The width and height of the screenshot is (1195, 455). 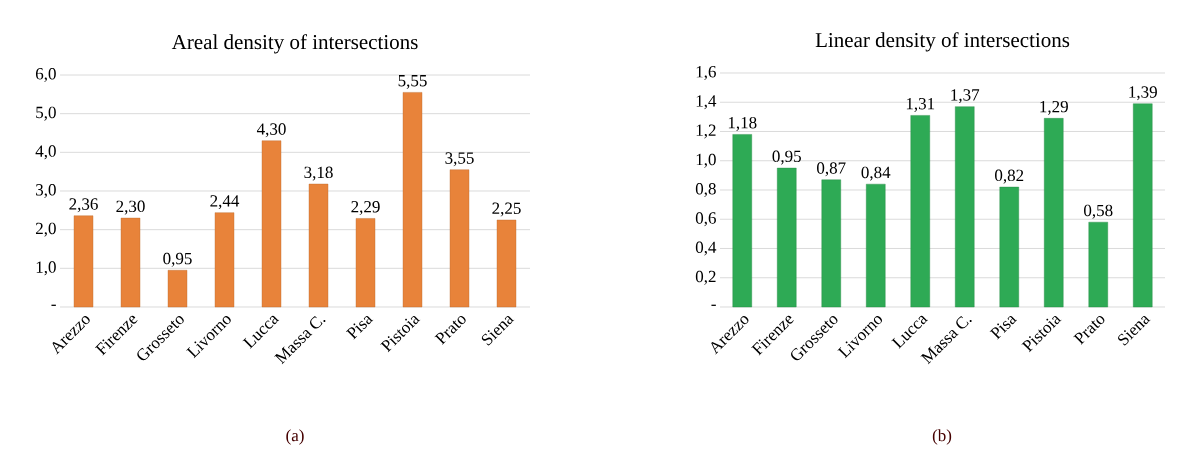 What do you see at coordinates (1009, 176) in the screenshot?
I see `data-label: 0,82` at bounding box center [1009, 176].